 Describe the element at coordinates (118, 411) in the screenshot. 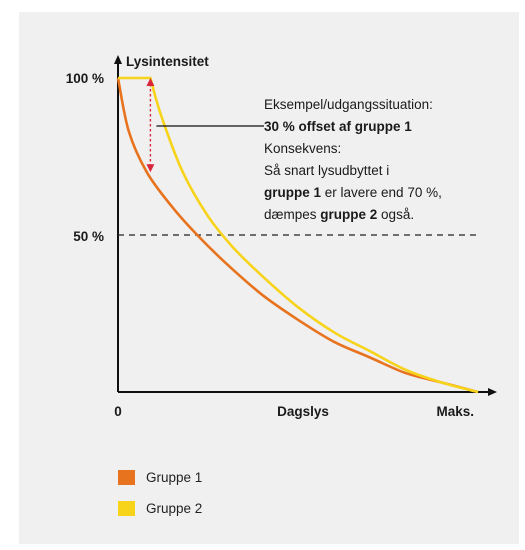

I see `x-tick-0: 0` at that location.